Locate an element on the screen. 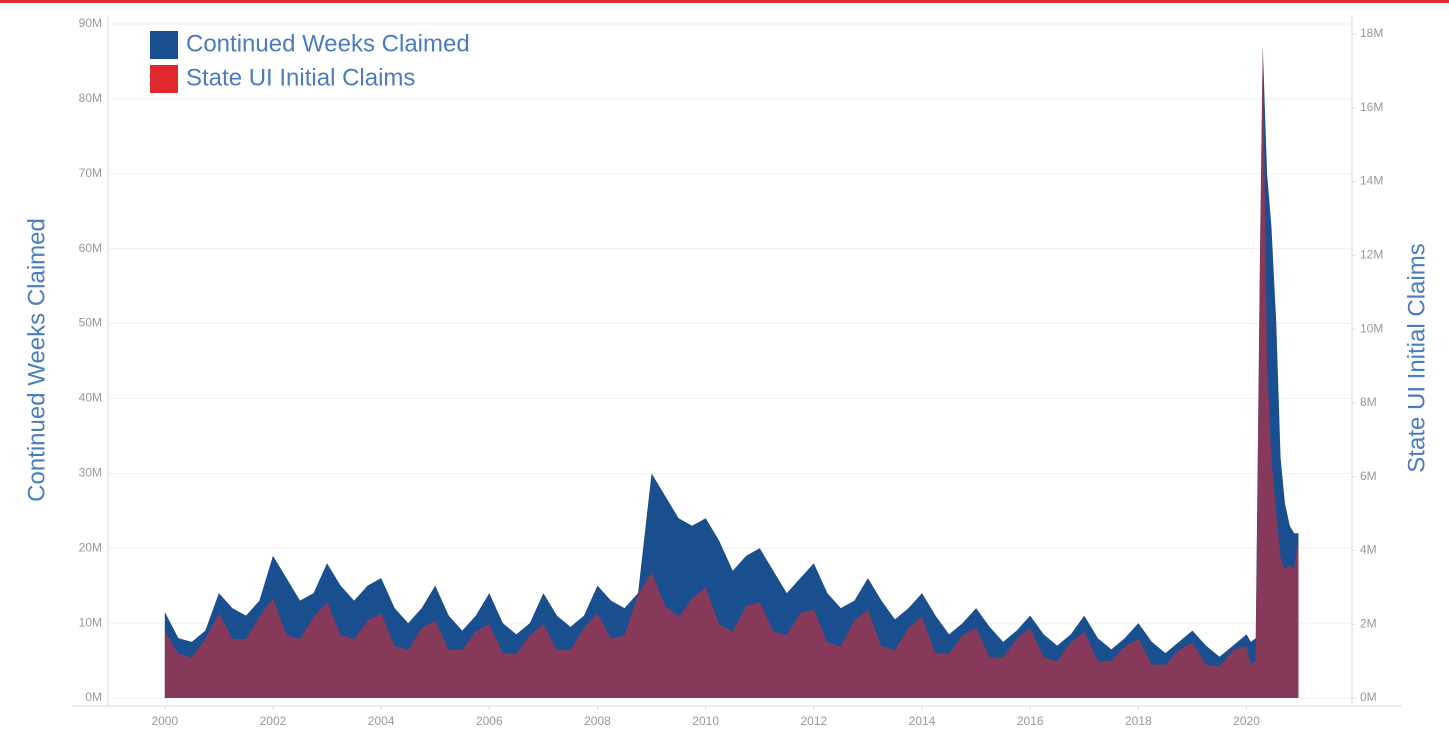 The image size is (1449, 730). y-tick-label: 30M is located at coordinates (90, 473).